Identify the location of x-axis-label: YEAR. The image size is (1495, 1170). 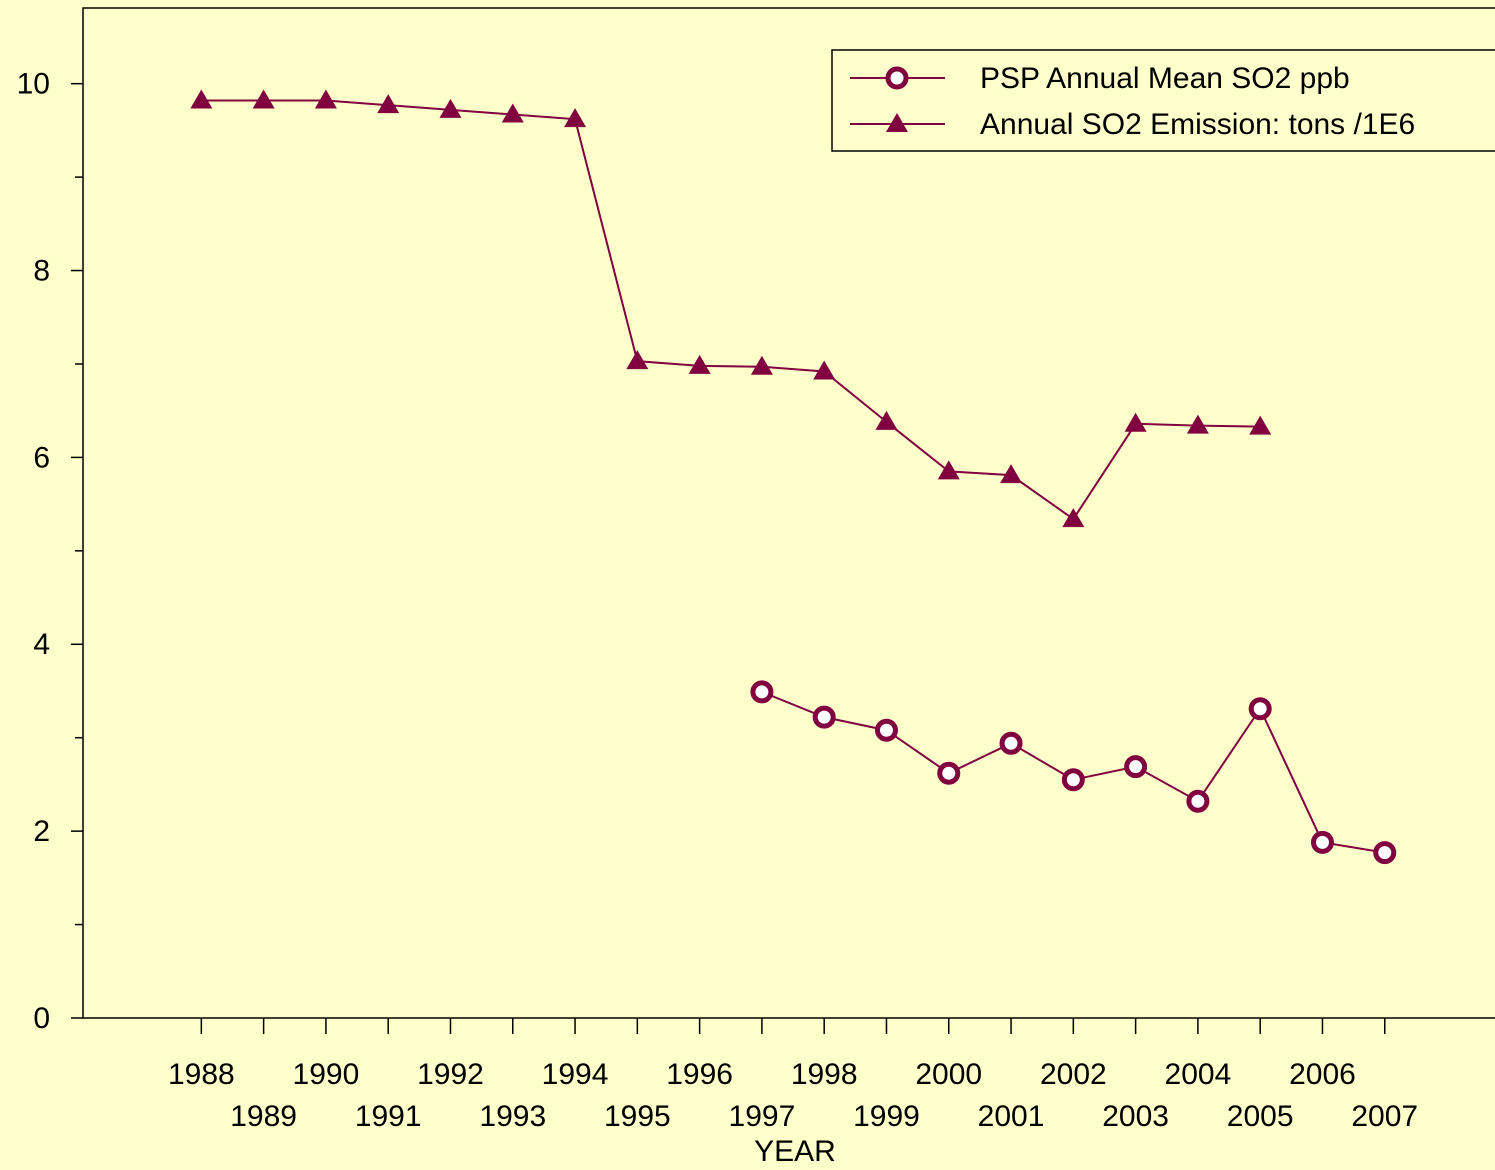
(795, 1151).